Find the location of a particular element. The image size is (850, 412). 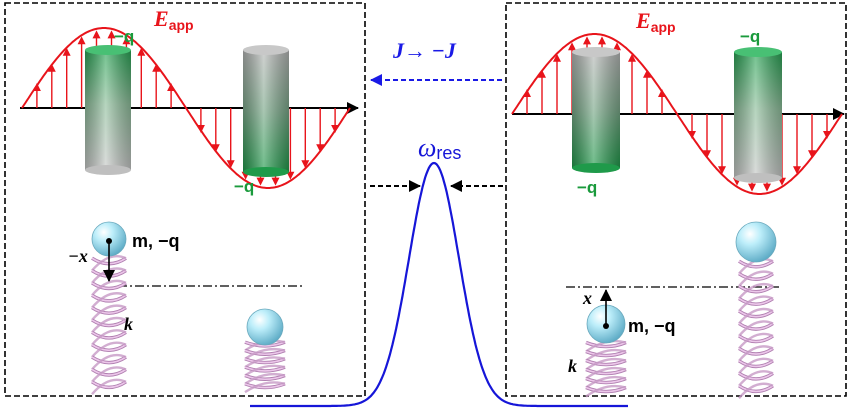

left-spring-label: k is located at coordinates (128, 324).